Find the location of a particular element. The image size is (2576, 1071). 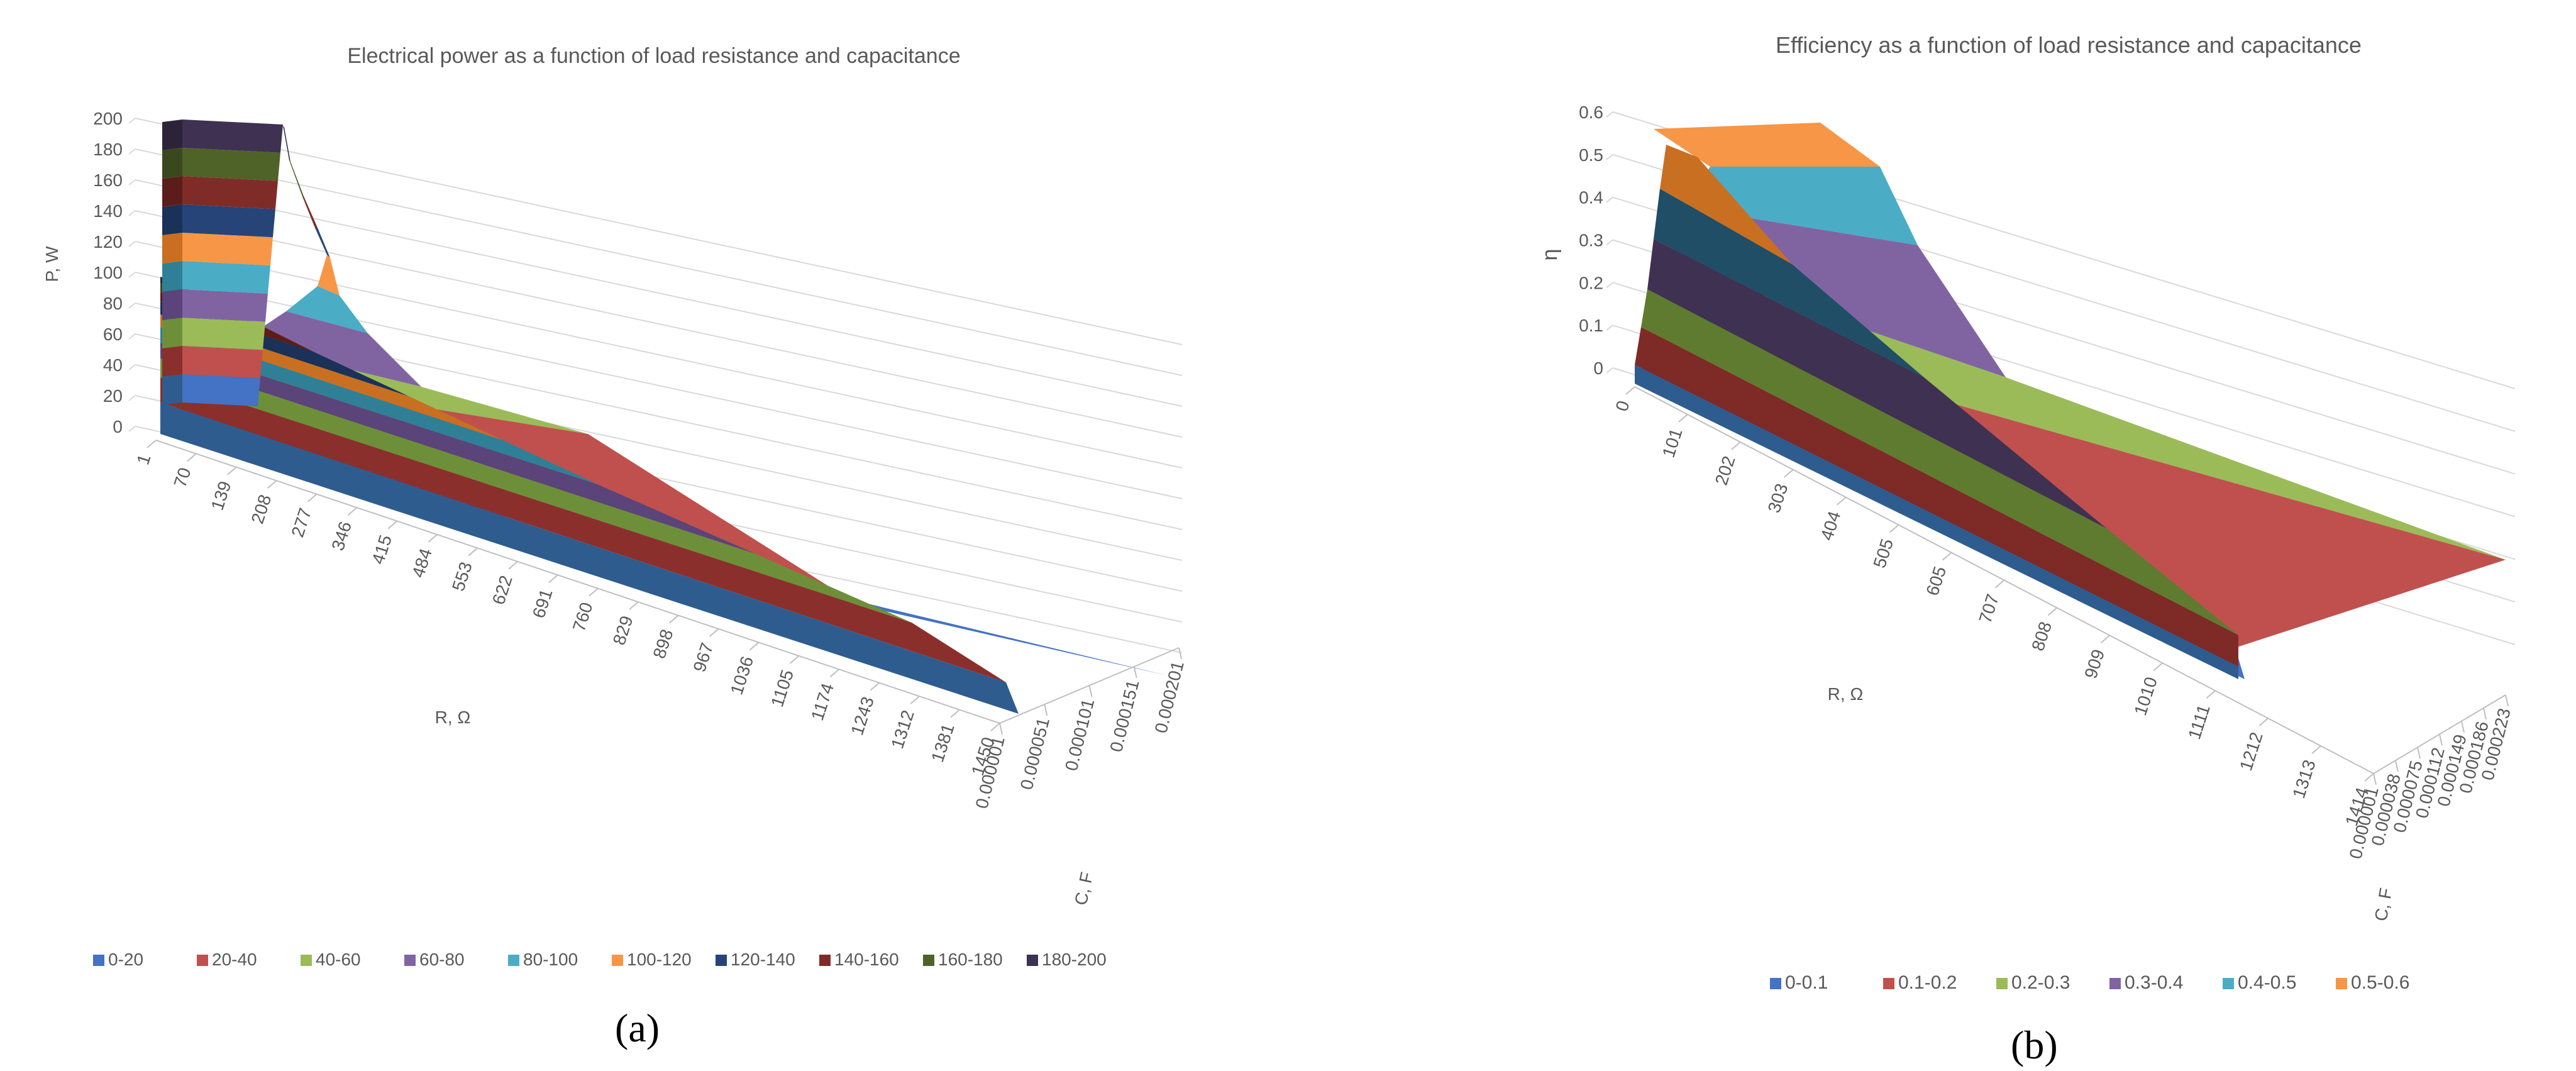

a-x-tick-label: 1105 is located at coordinates (782, 688).